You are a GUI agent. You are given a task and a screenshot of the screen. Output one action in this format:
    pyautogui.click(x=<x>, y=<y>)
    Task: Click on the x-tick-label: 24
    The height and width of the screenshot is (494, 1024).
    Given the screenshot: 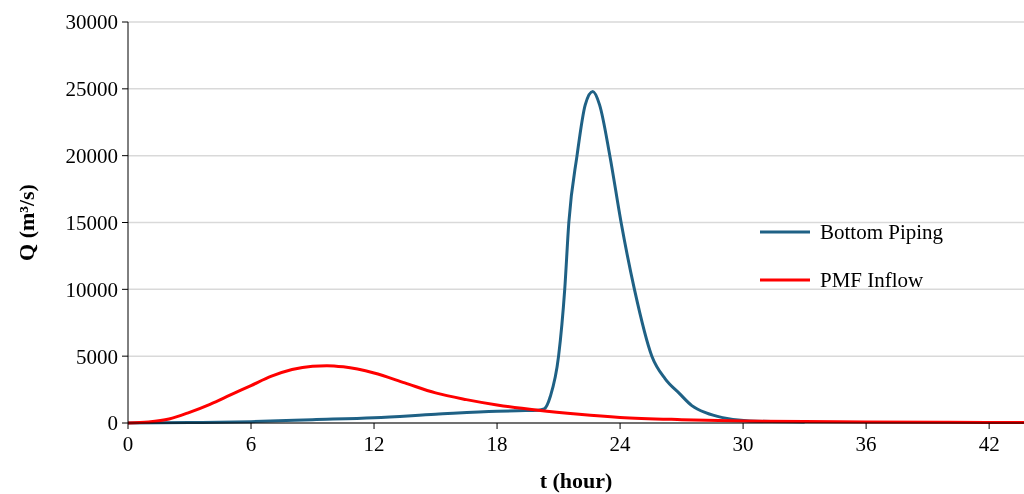 What is the action you would take?
    pyautogui.click(x=620, y=444)
    